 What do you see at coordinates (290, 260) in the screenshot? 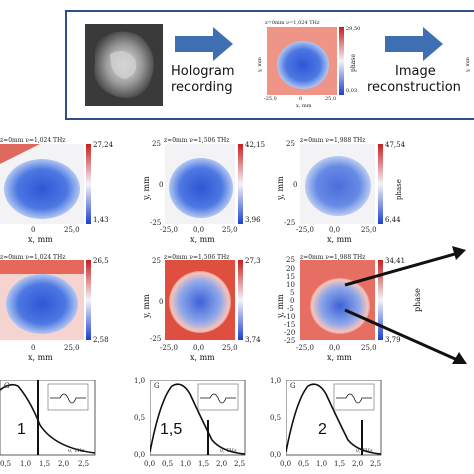
I see `r2c3-ytick-25: 25` at bounding box center [290, 260].